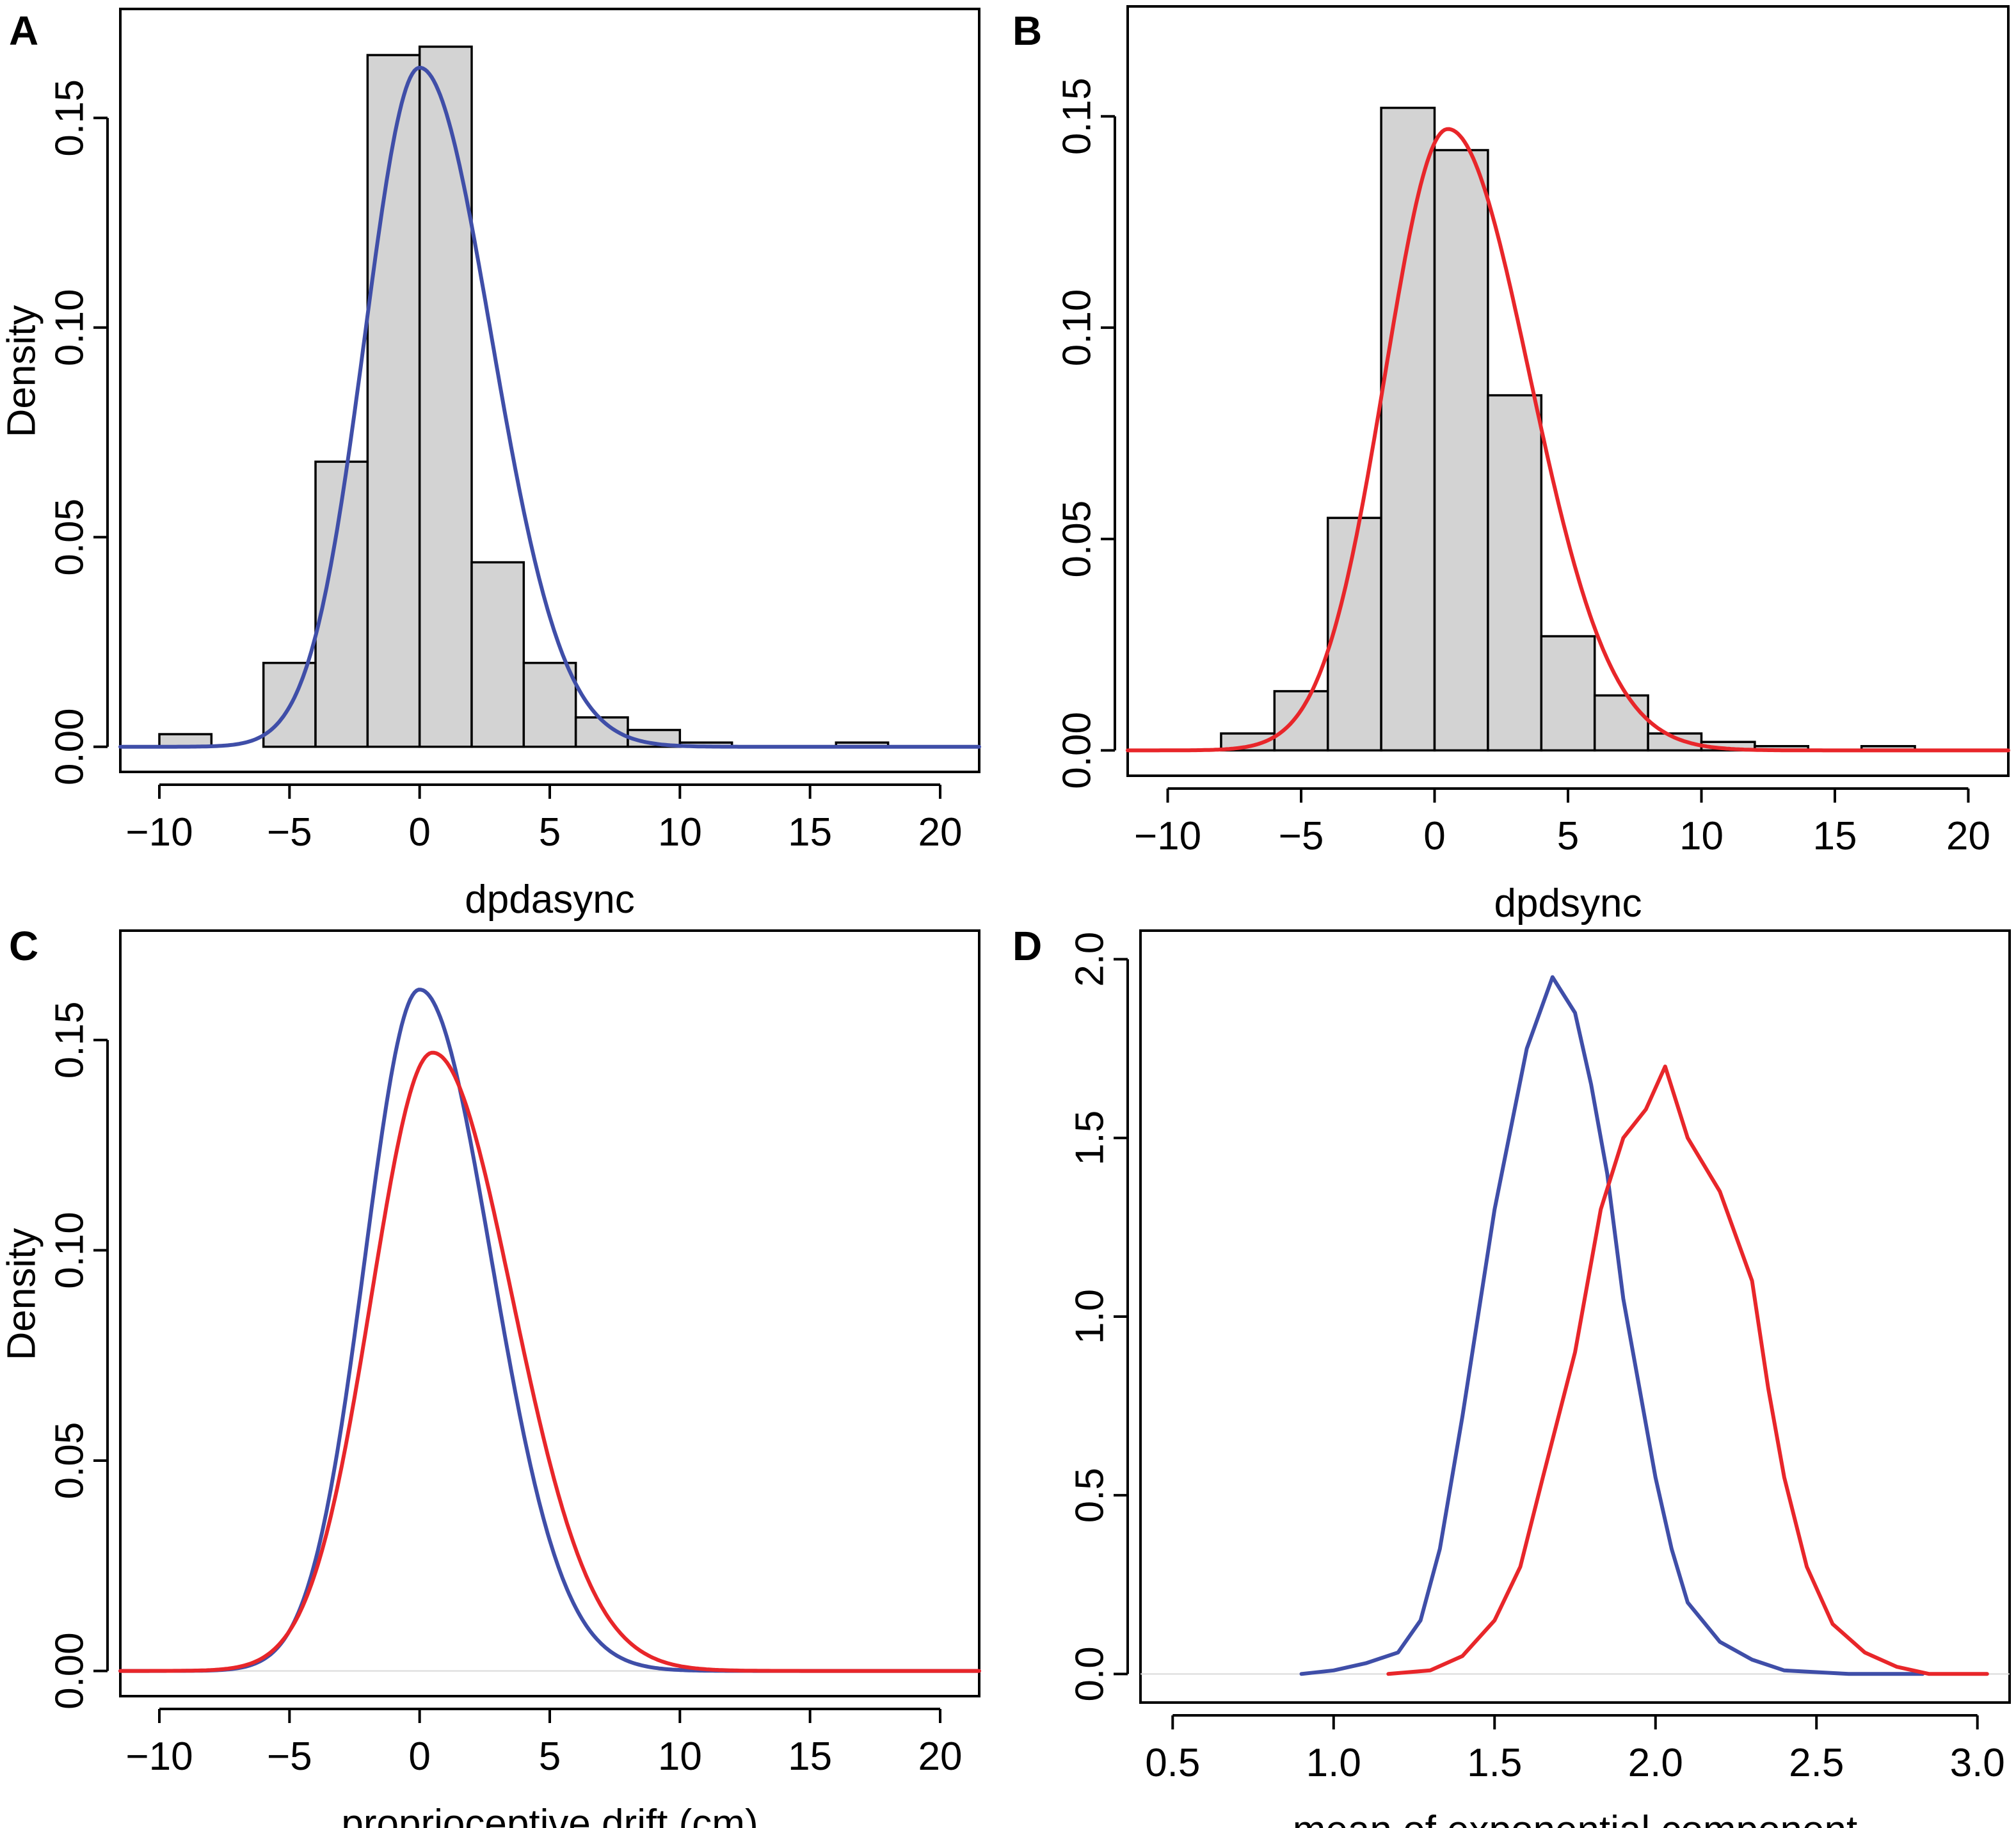  Describe the element at coordinates (1090, 959) in the screenshot. I see `y-tick-label: 2.0` at that location.